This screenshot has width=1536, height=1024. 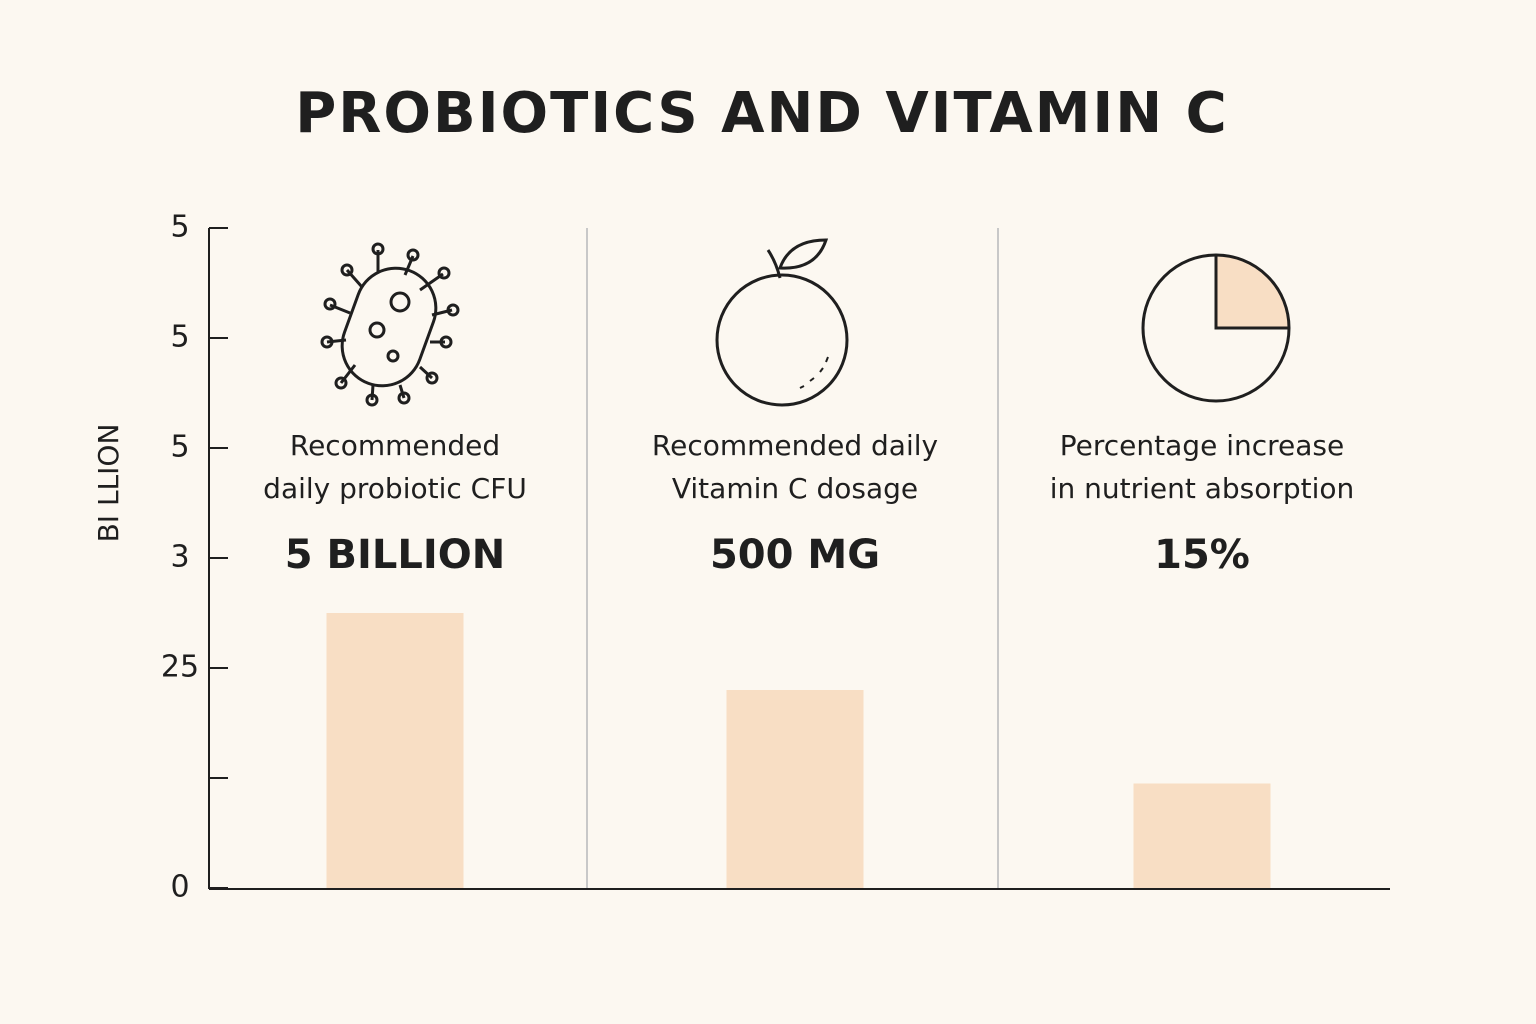 What do you see at coordinates (1202, 488) in the screenshot?
I see `category-label: in nutrient absorption` at bounding box center [1202, 488].